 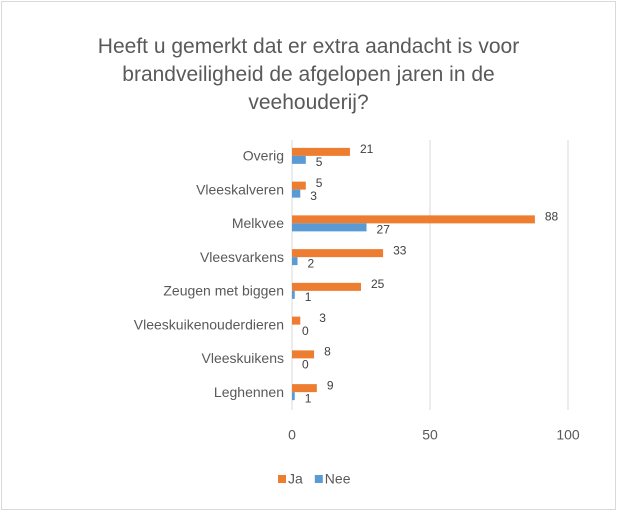 I want to click on y-tick-label: Overig, so click(x=263, y=156).